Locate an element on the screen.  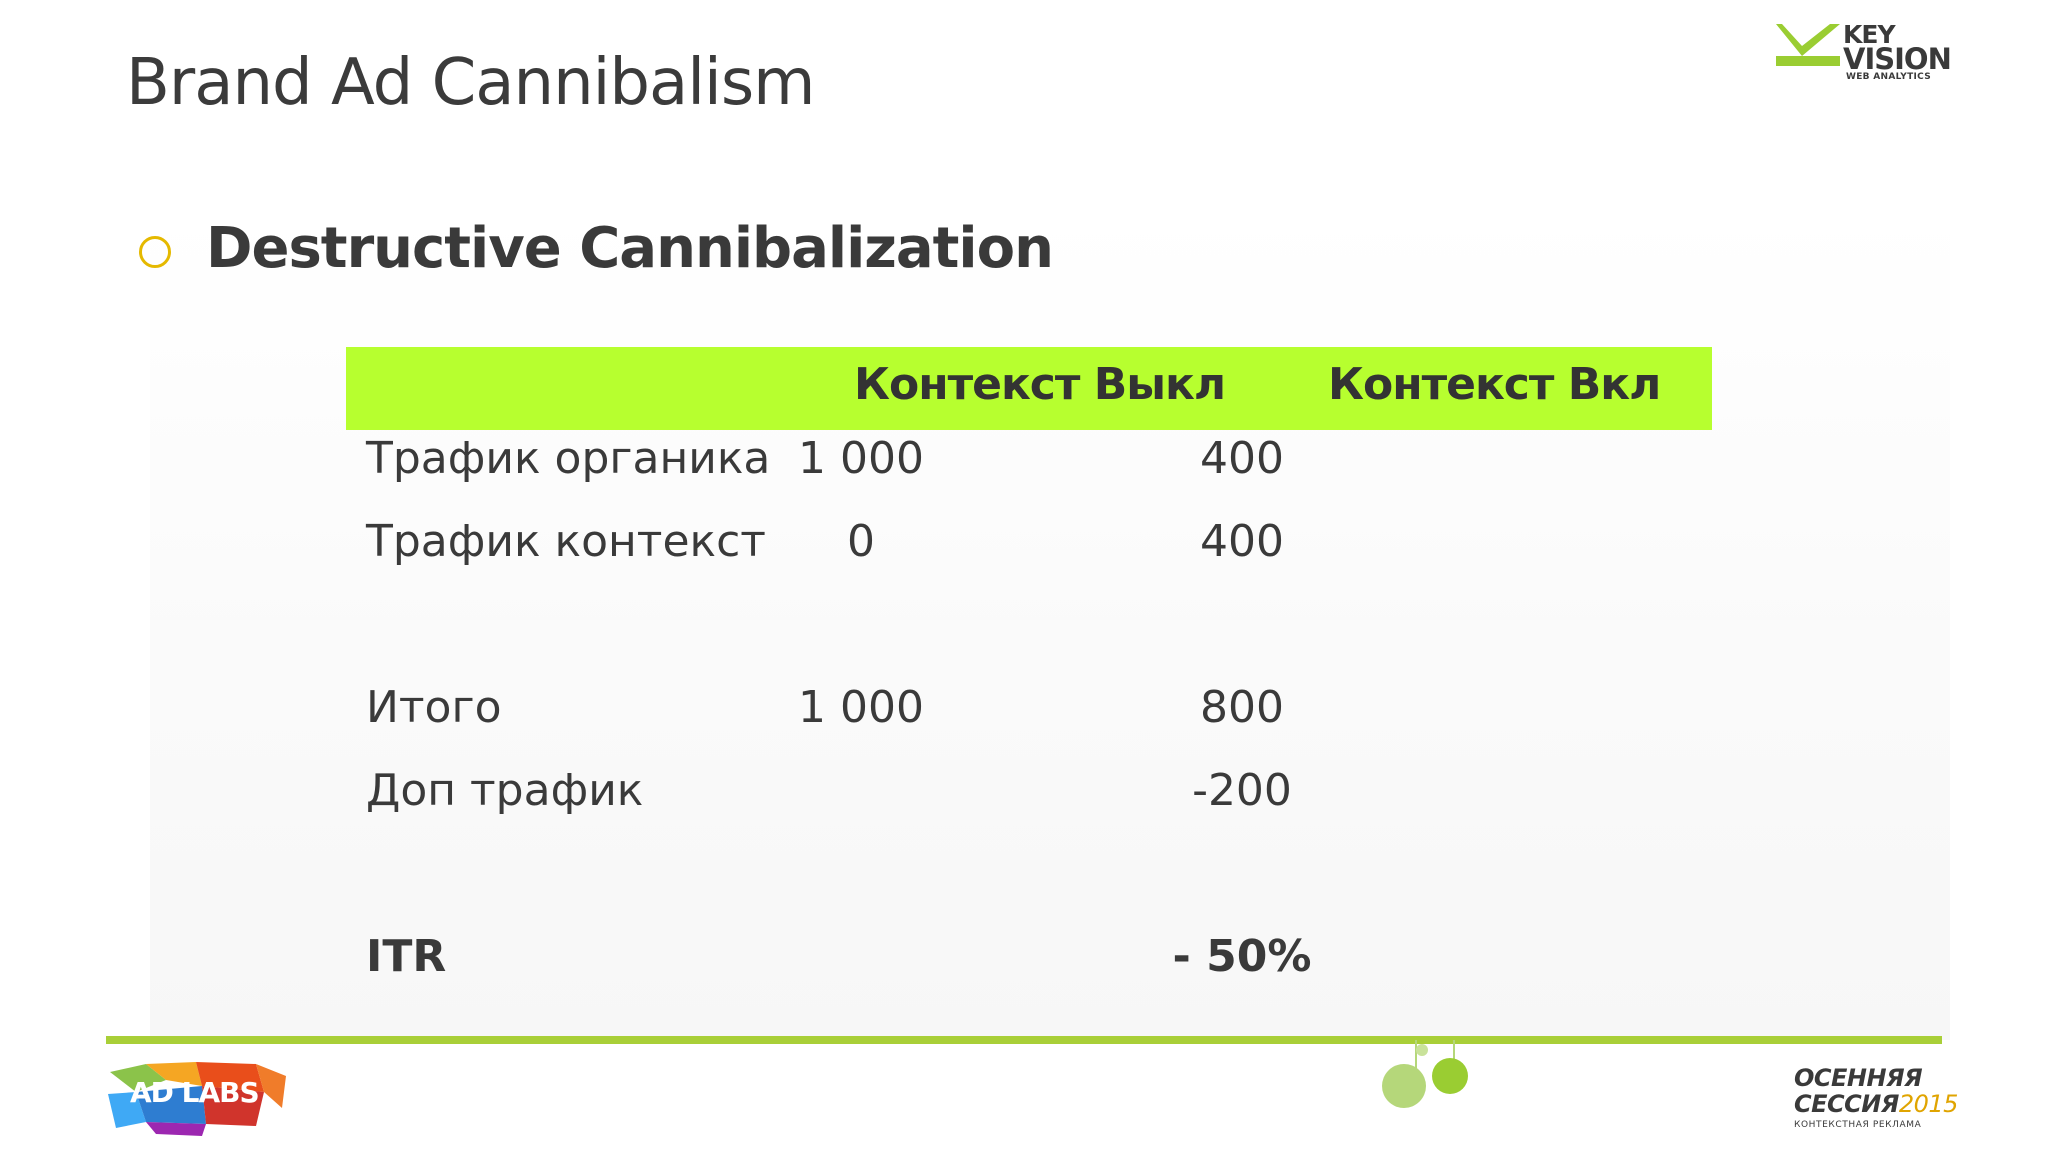
adlabs-logo-shape-icon is located at coordinates (197, 1099).